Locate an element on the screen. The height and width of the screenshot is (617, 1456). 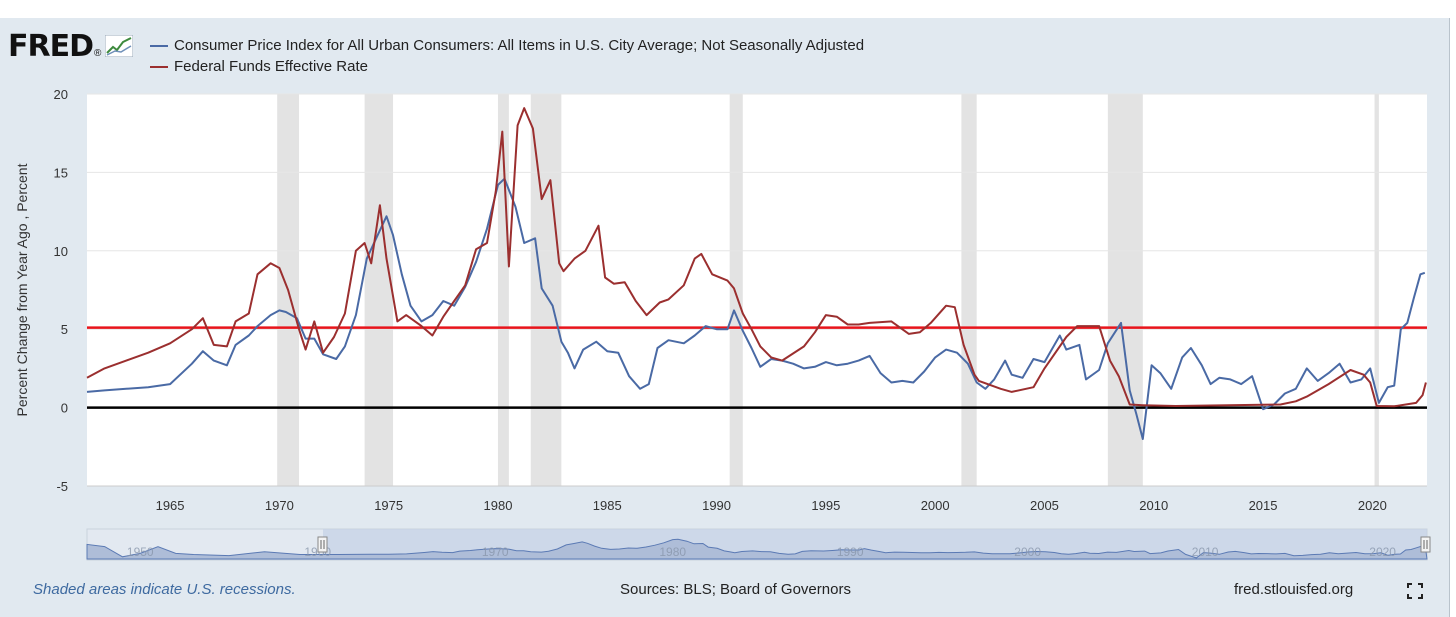
x-tick-label: 1990 is located at coordinates (716, 505).